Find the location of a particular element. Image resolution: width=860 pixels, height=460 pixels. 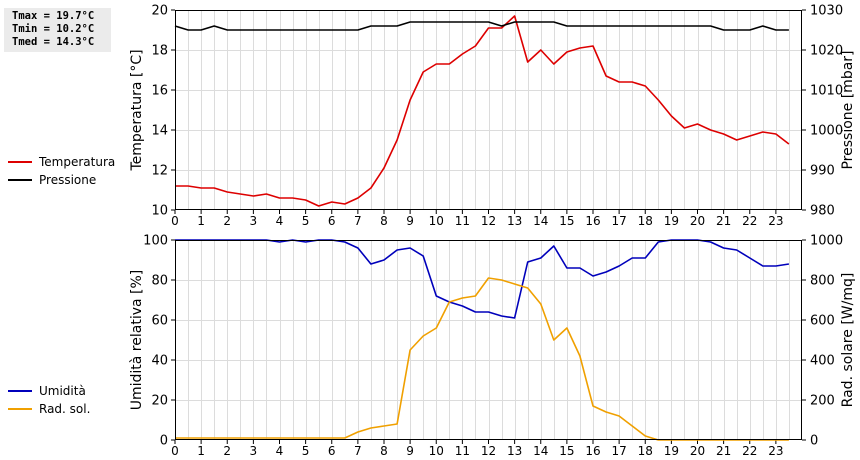

ytick-left-label-0: 12 is located at coordinates (159, 171).